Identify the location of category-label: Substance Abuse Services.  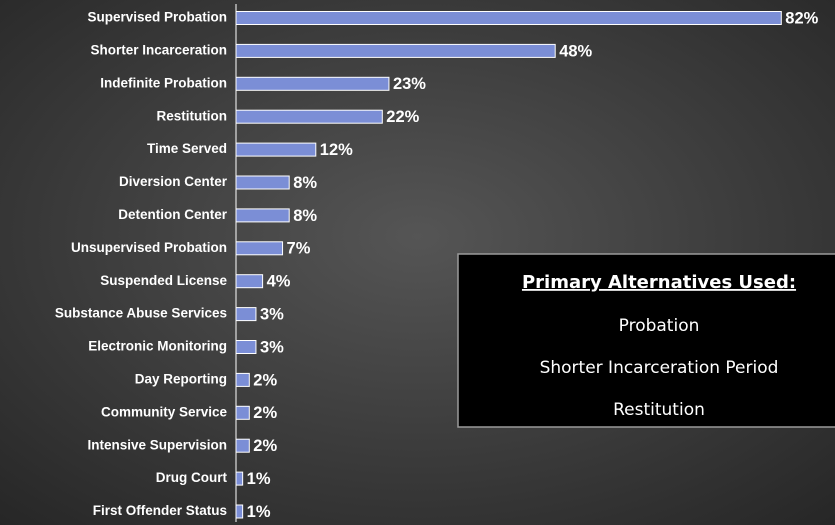
(141, 313).